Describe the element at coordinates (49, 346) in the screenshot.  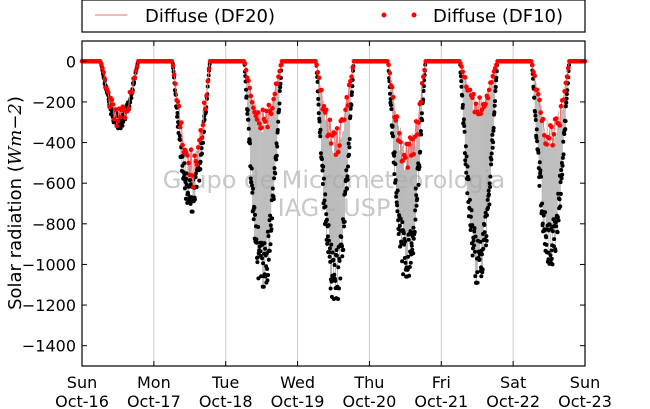
I see `y-tick-label: −1400` at that location.